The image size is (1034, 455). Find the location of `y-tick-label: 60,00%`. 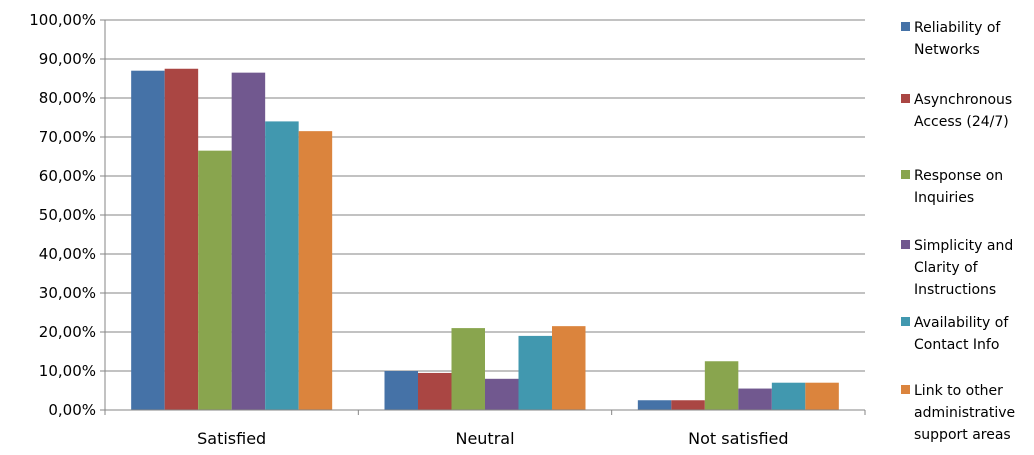

y-tick-label: 60,00% is located at coordinates (67, 176).